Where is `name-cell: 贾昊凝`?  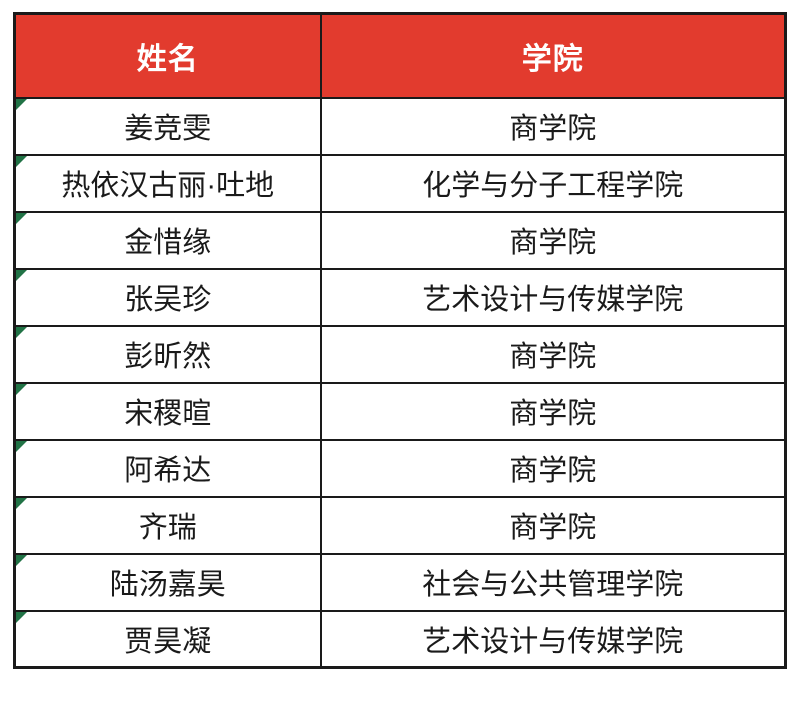
name-cell: 贾昊凝 is located at coordinates (167, 639).